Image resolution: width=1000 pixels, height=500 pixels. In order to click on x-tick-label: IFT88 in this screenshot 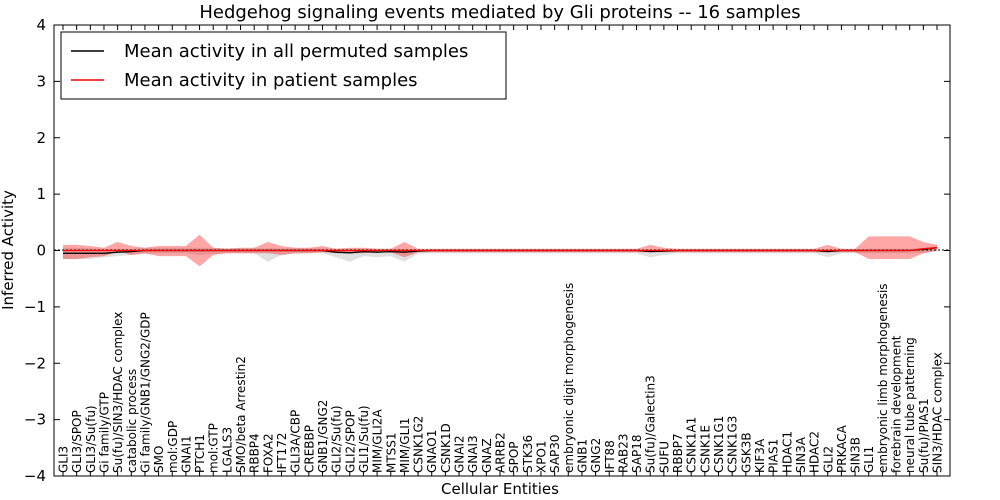, I will do `click(610, 456)`.